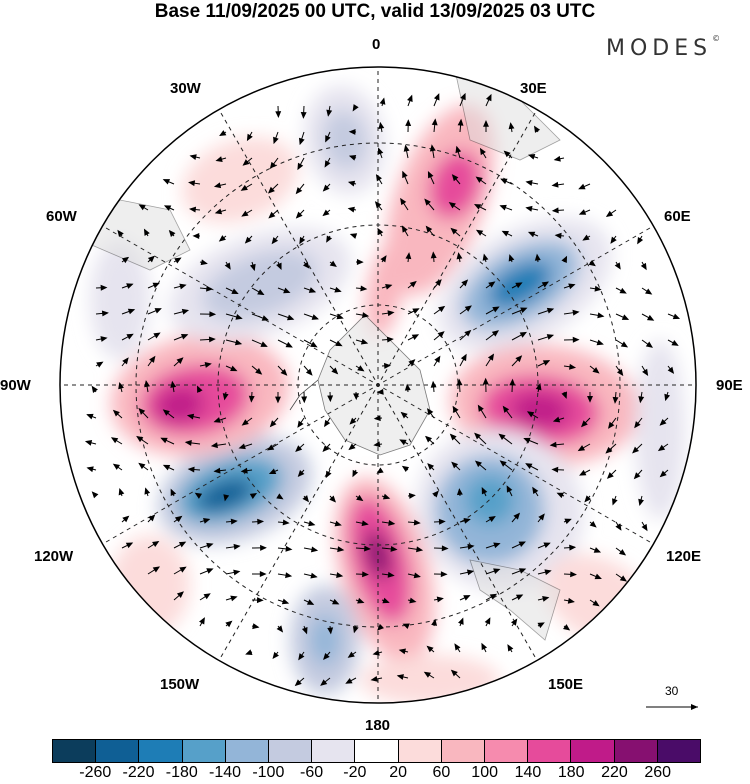 The height and width of the screenshot is (784, 750). Describe the element at coordinates (225, 773) in the screenshot. I see `colorbar-tick-label: -140` at that location.